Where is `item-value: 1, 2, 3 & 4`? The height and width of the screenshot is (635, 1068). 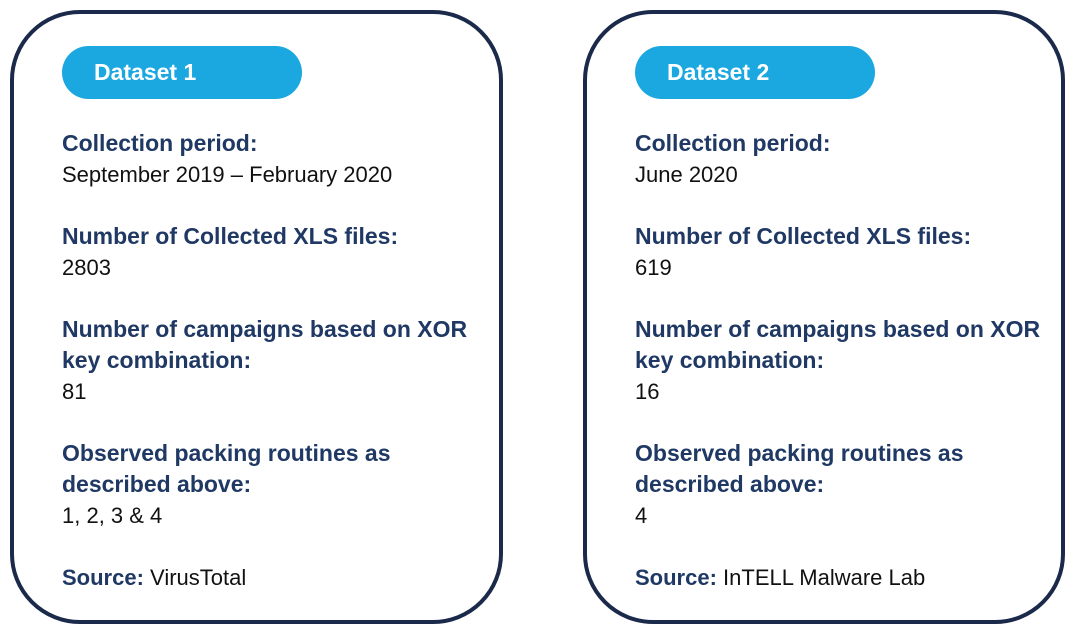 item-value: 1, 2, 3 & 4 is located at coordinates (112, 515).